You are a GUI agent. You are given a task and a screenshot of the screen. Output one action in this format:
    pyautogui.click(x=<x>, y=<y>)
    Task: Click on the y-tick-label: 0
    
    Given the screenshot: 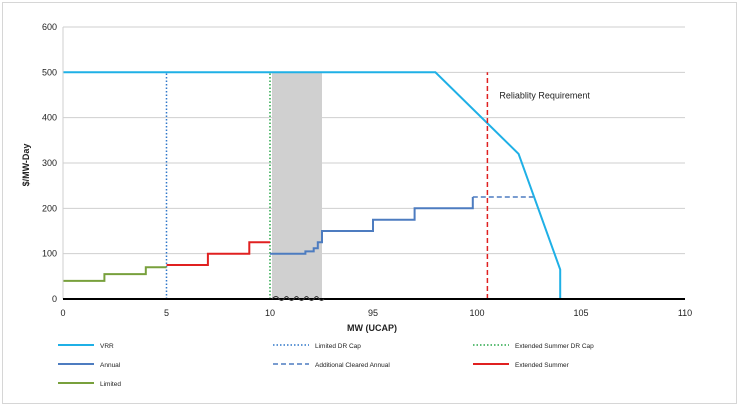 What is the action you would take?
    pyautogui.click(x=54, y=299)
    